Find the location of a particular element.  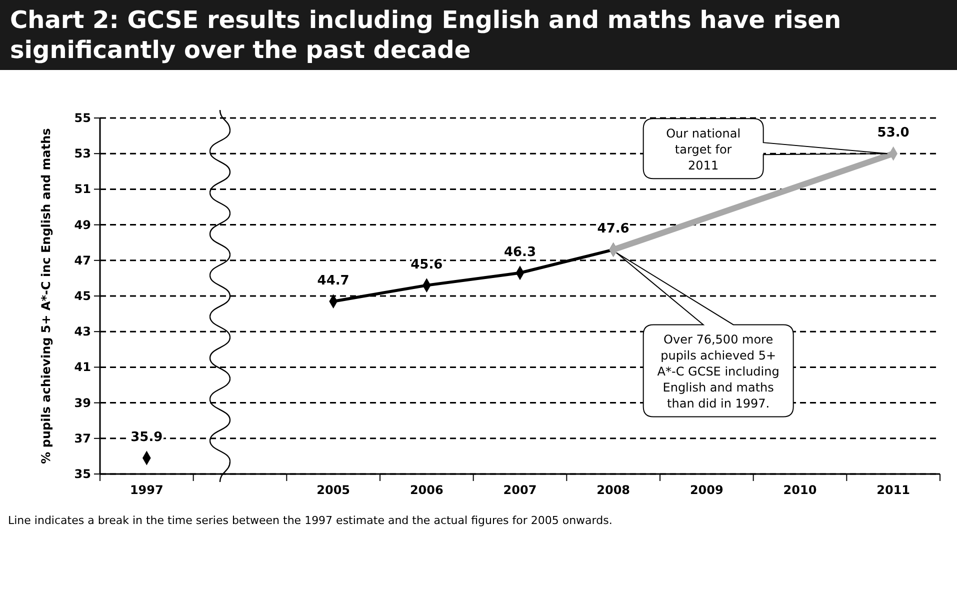

annotation: Our national target for 2011 is located at coordinates (703, 149).